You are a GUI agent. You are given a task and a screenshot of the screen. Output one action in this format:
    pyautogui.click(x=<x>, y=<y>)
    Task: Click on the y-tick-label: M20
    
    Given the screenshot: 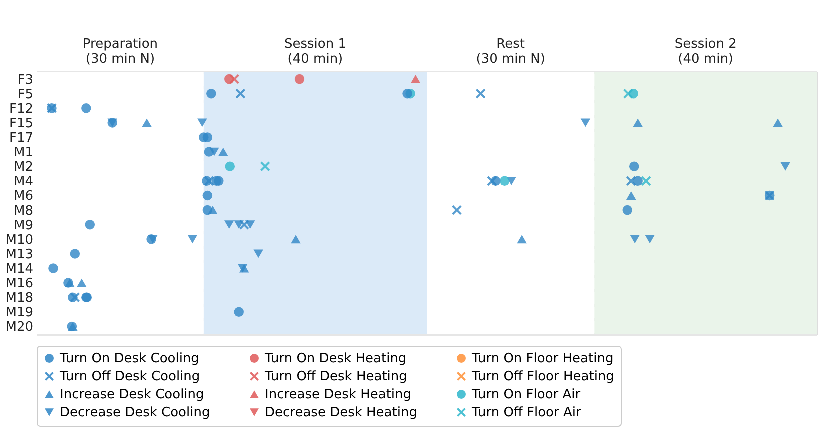 What is the action you would take?
    pyautogui.click(x=20, y=328)
    